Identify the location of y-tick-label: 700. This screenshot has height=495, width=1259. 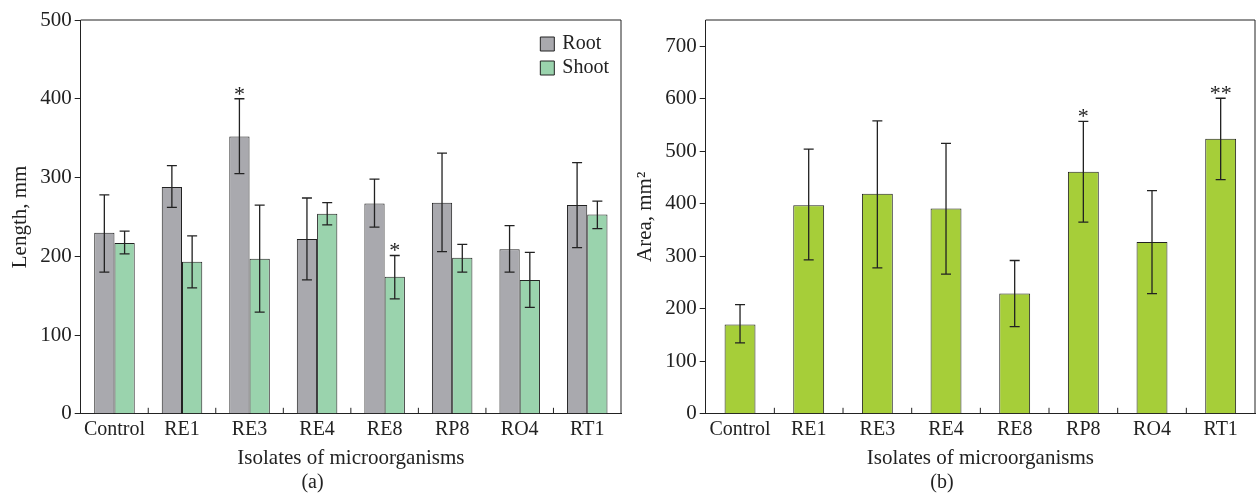
(681, 44).